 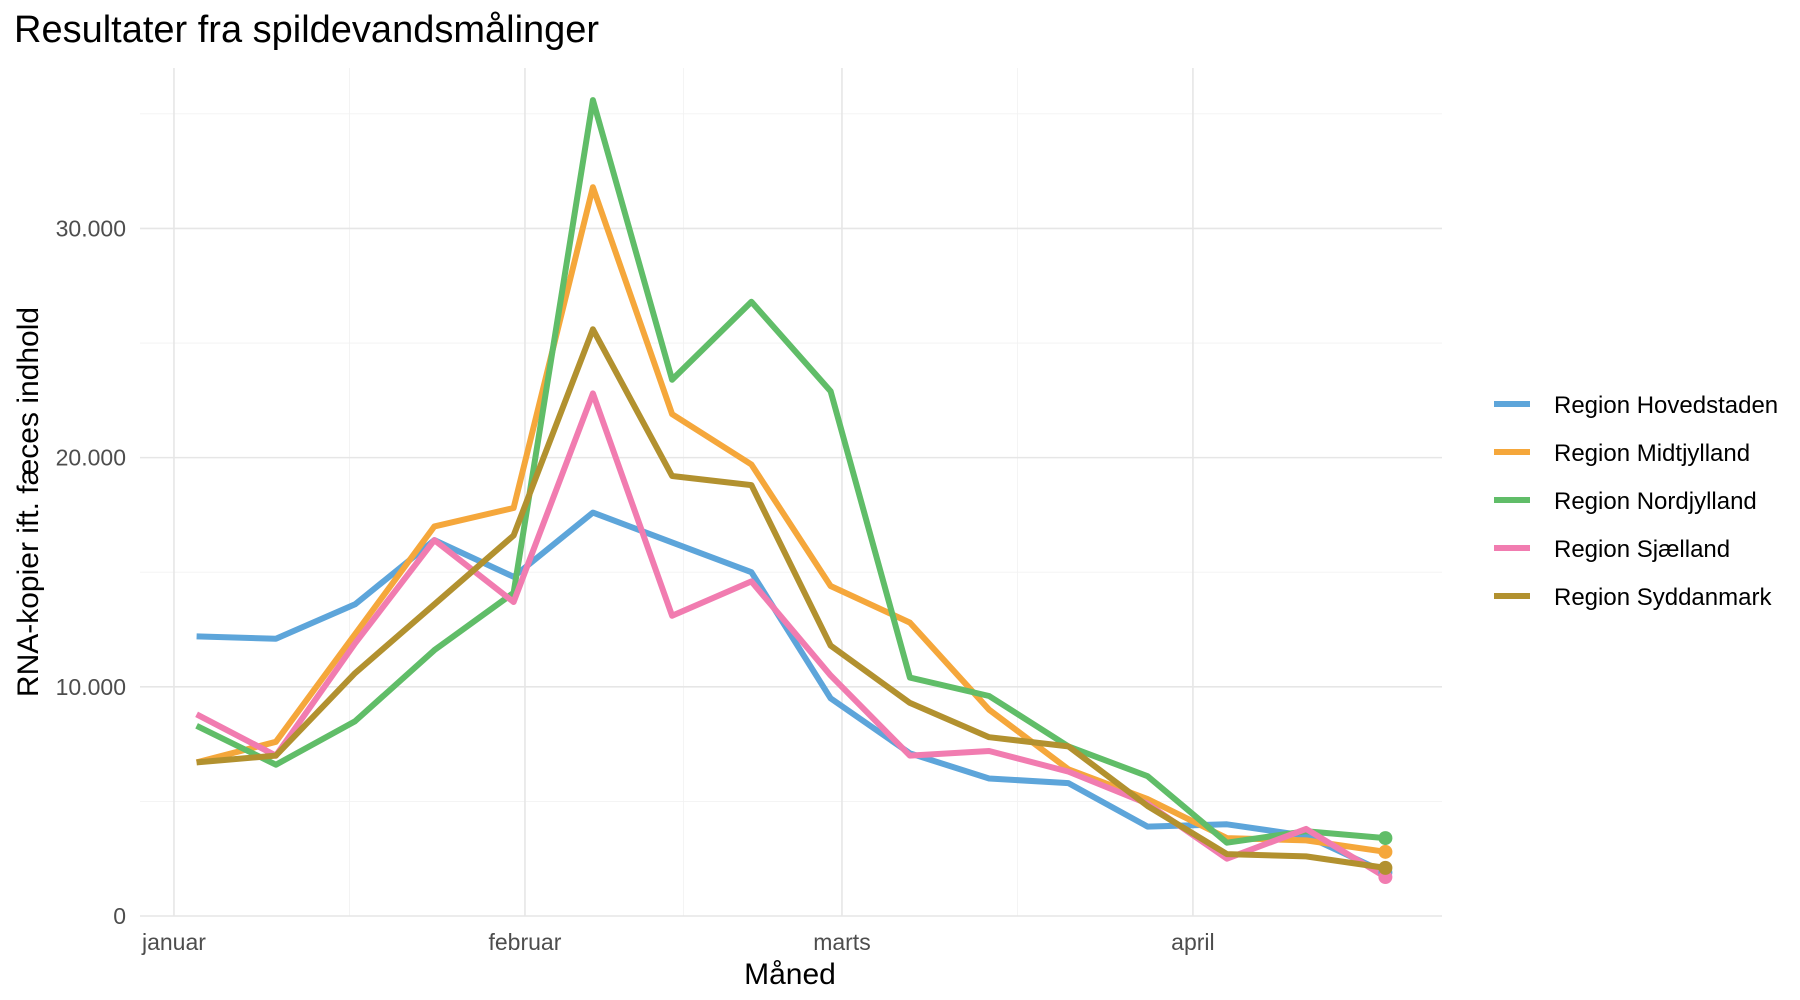 What do you see at coordinates (678, 942) in the screenshot?
I see `x-axis-ticks: januar februar marts april` at bounding box center [678, 942].